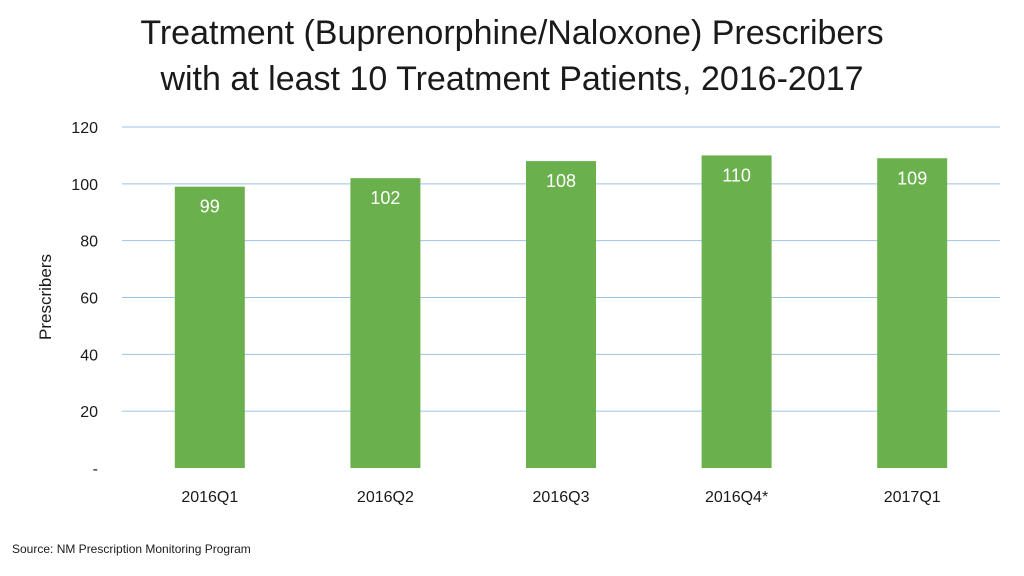  I want to click on data-label: 110, so click(736, 175).